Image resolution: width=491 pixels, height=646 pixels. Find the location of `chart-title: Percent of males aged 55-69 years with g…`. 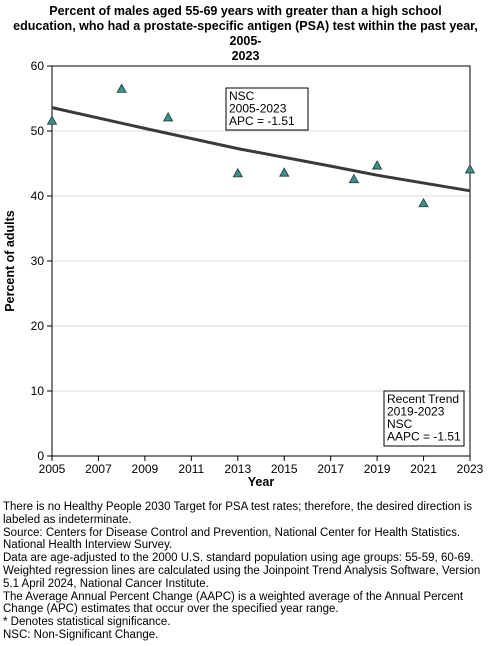

chart-title: Percent of males aged 55-69 years with g… is located at coordinates (245, 34).